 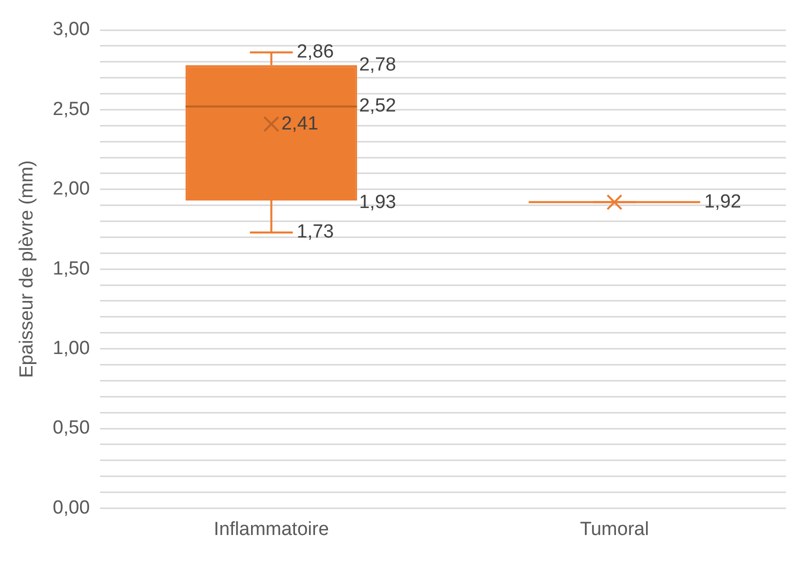 What do you see at coordinates (377, 65) in the screenshot?
I see `text: 2,78` at bounding box center [377, 65].